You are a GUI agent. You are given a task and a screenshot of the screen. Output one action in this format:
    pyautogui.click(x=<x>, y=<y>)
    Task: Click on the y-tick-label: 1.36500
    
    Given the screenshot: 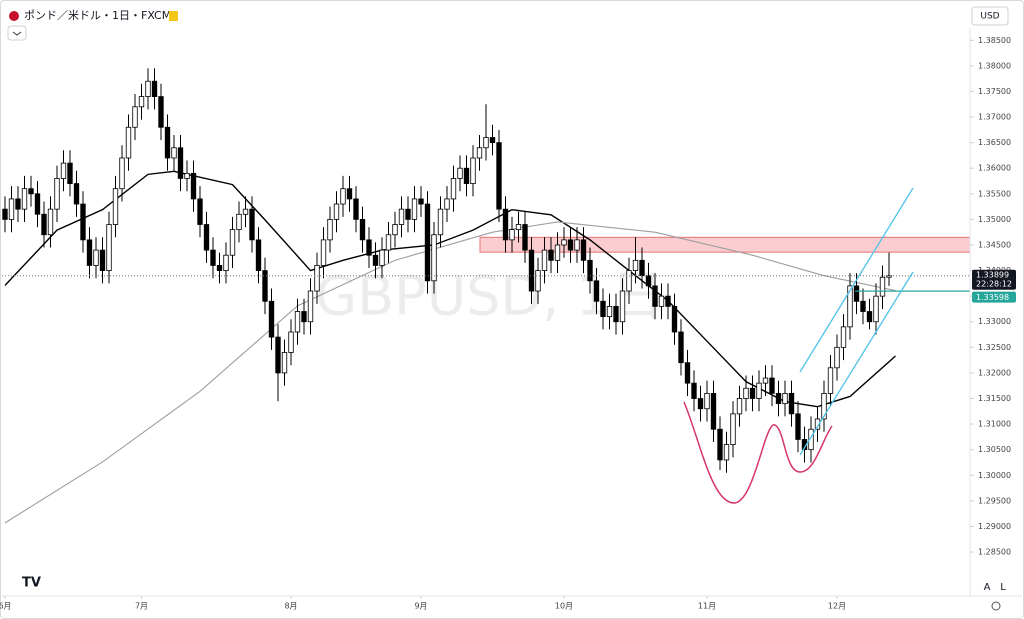 What is the action you would take?
    pyautogui.click(x=994, y=142)
    